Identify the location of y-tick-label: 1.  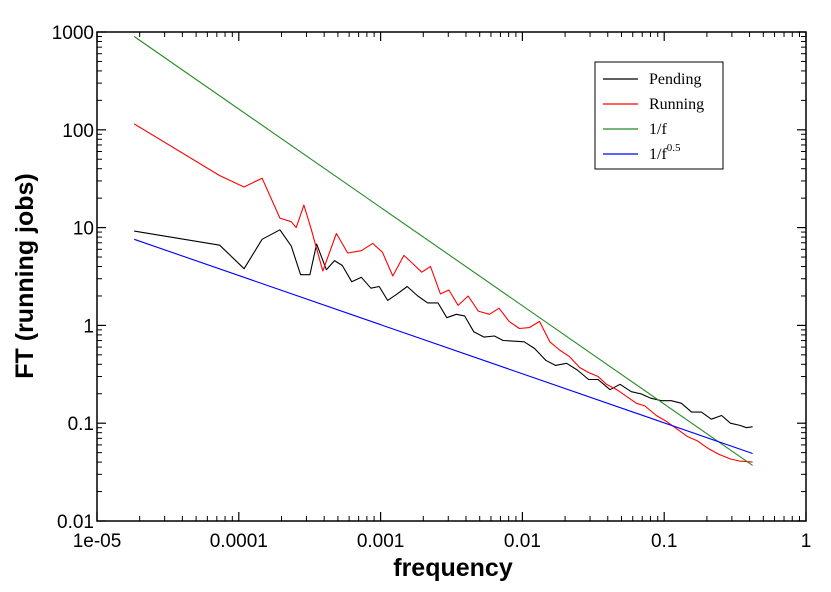
(88, 326).